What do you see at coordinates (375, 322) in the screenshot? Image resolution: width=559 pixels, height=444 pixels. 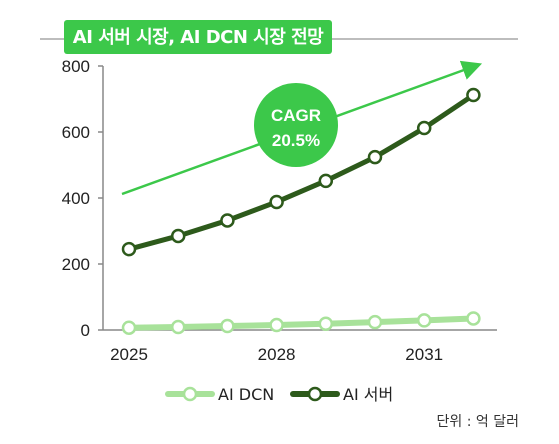 I see `point-ai-dcn-2030` at bounding box center [375, 322].